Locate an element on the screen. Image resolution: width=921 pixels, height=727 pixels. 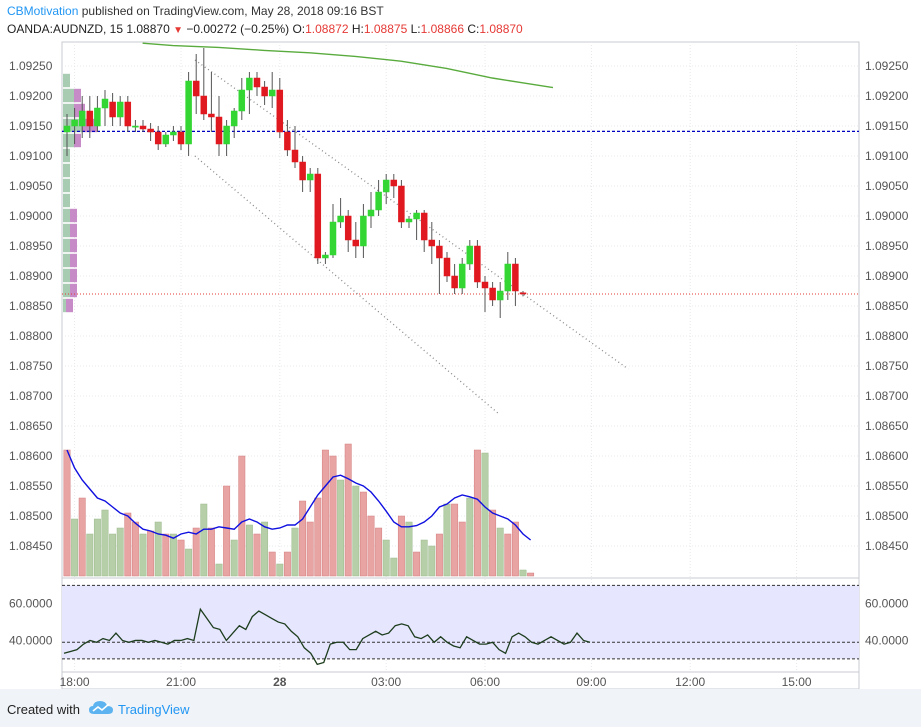
open-label: O: is located at coordinates (299, 29).